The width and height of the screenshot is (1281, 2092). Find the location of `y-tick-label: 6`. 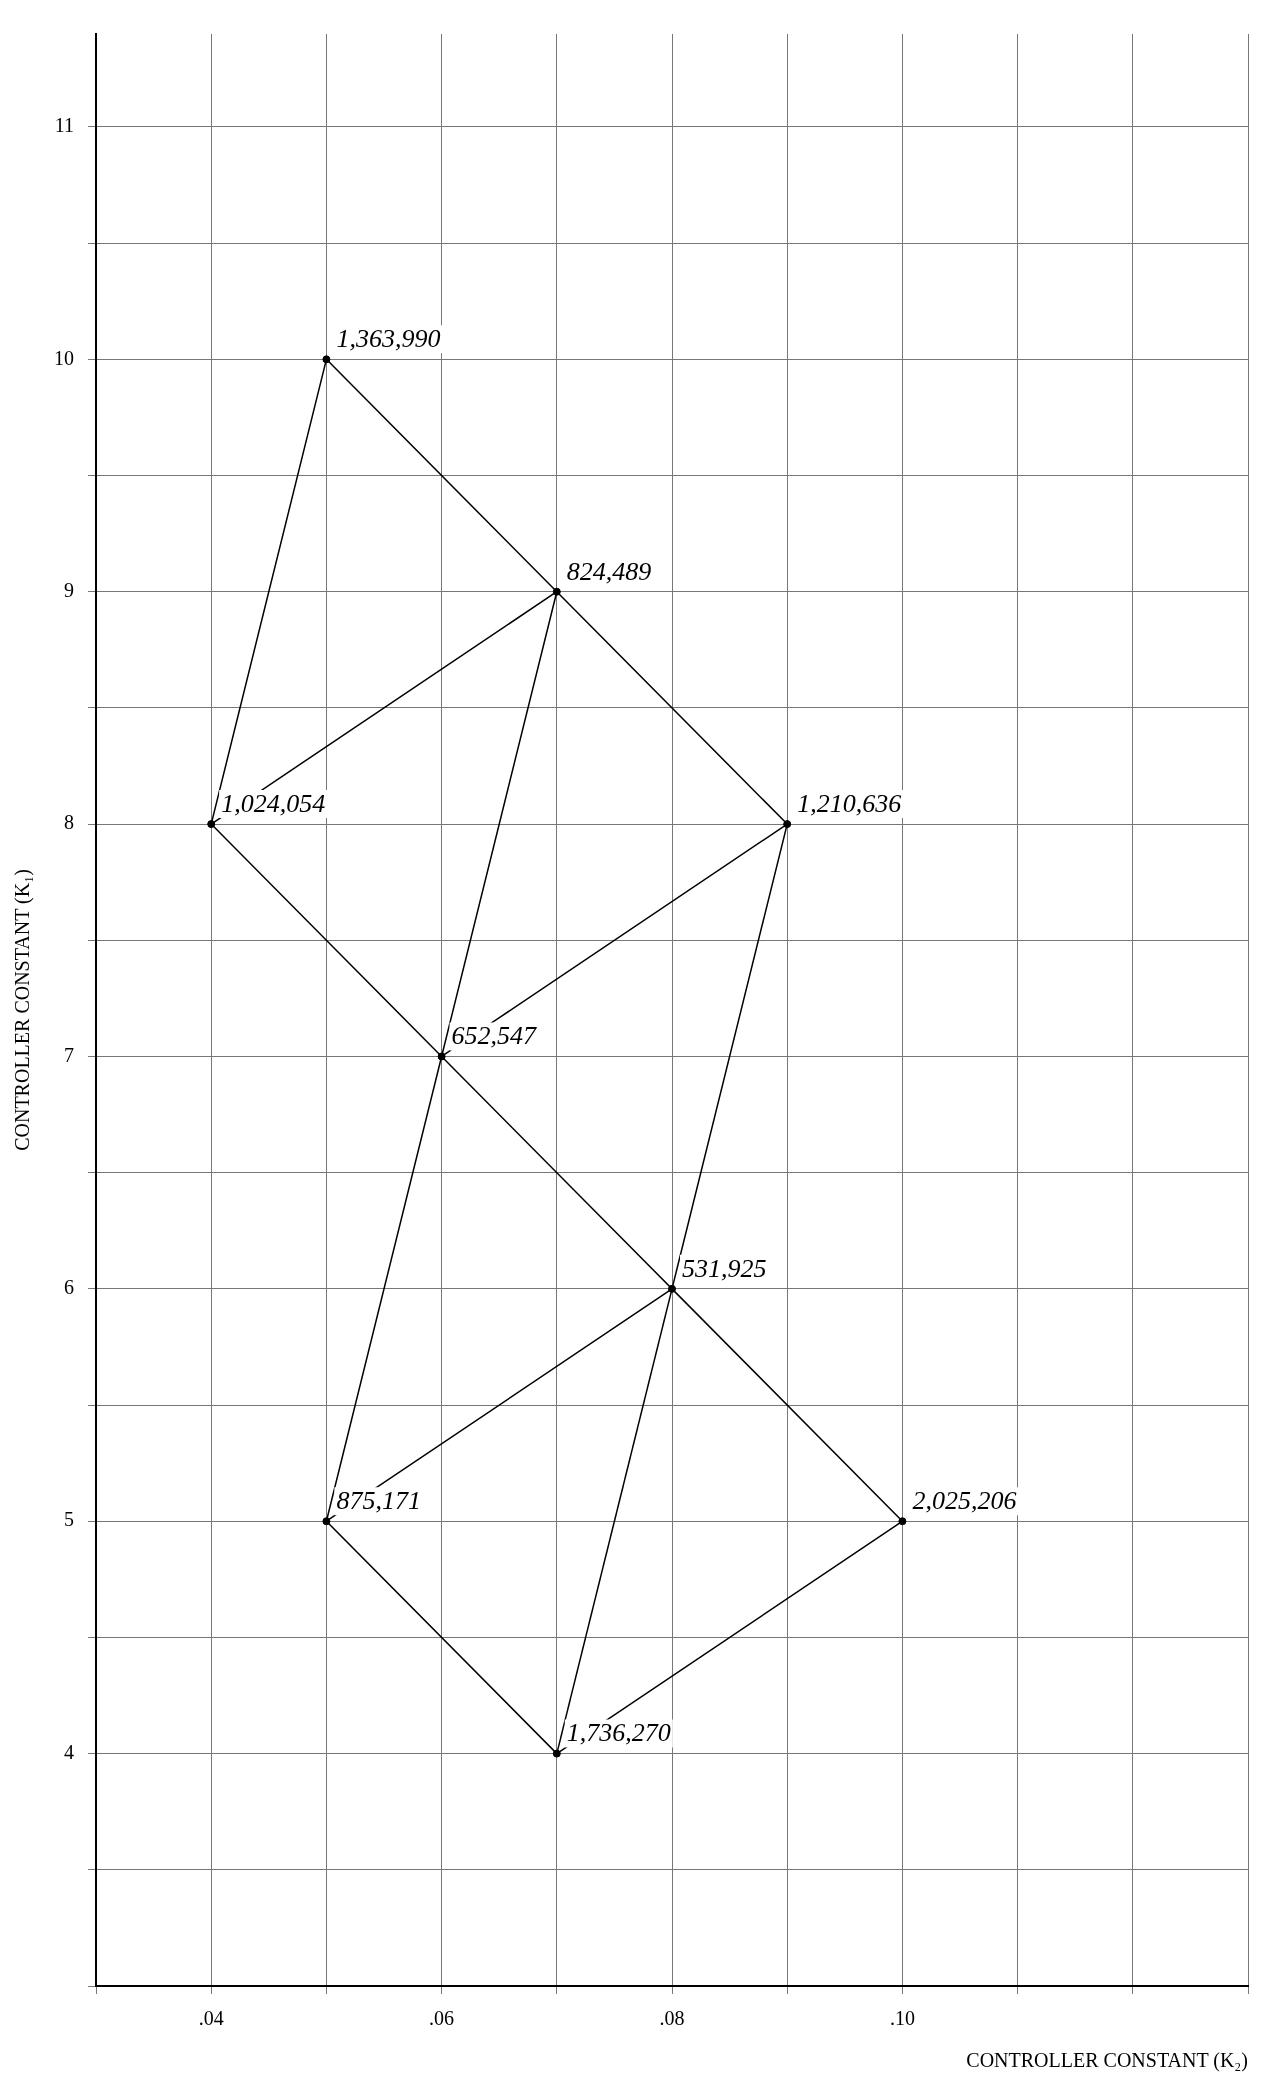

y-tick-label: 6 is located at coordinates (69, 1287).